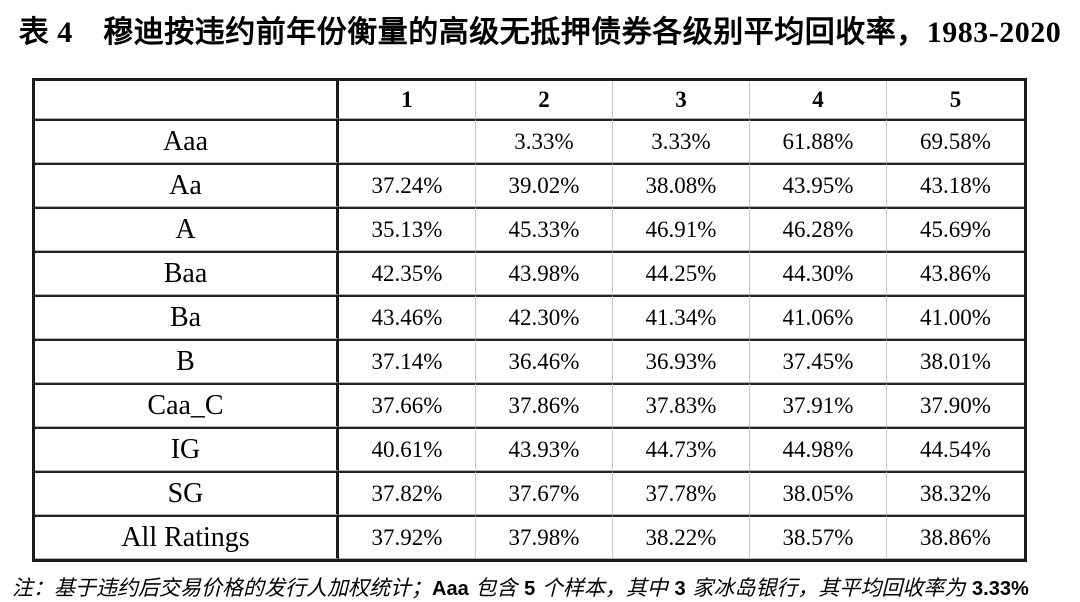 Image resolution: width=1080 pixels, height=602 pixels. What do you see at coordinates (187, 361) in the screenshot?
I see `row-label: B` at bounding box center [187, 361].